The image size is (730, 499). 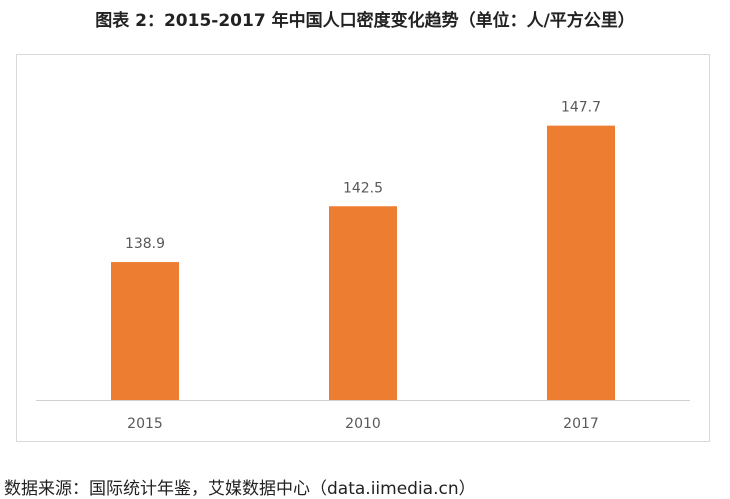 I want to click on data-label: 147.7, so click(x=581, y=108).